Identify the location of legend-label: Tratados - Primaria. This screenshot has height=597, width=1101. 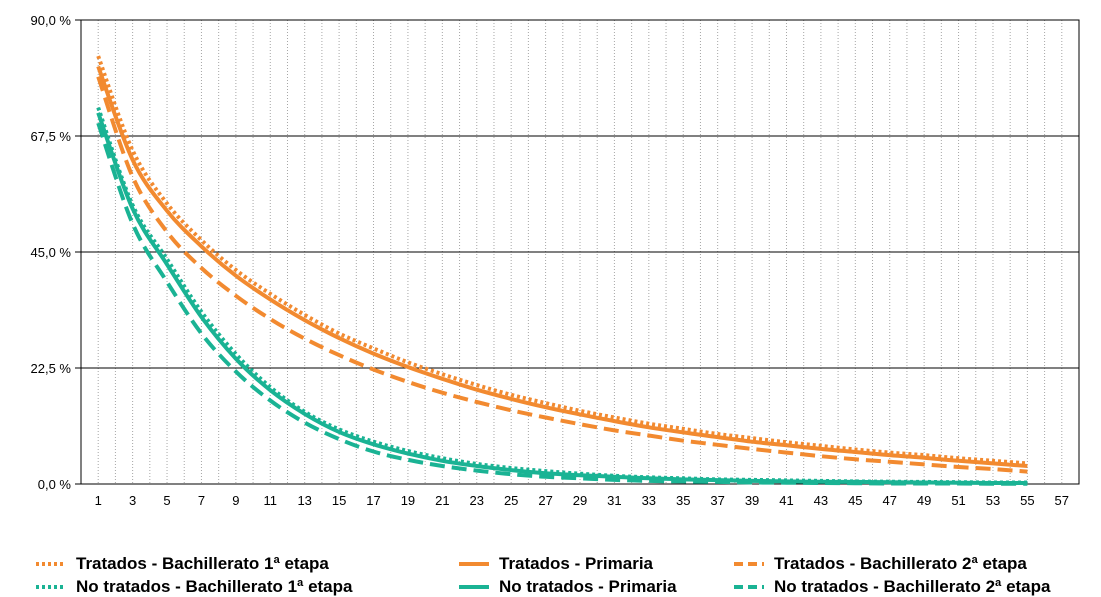
(576, 563).